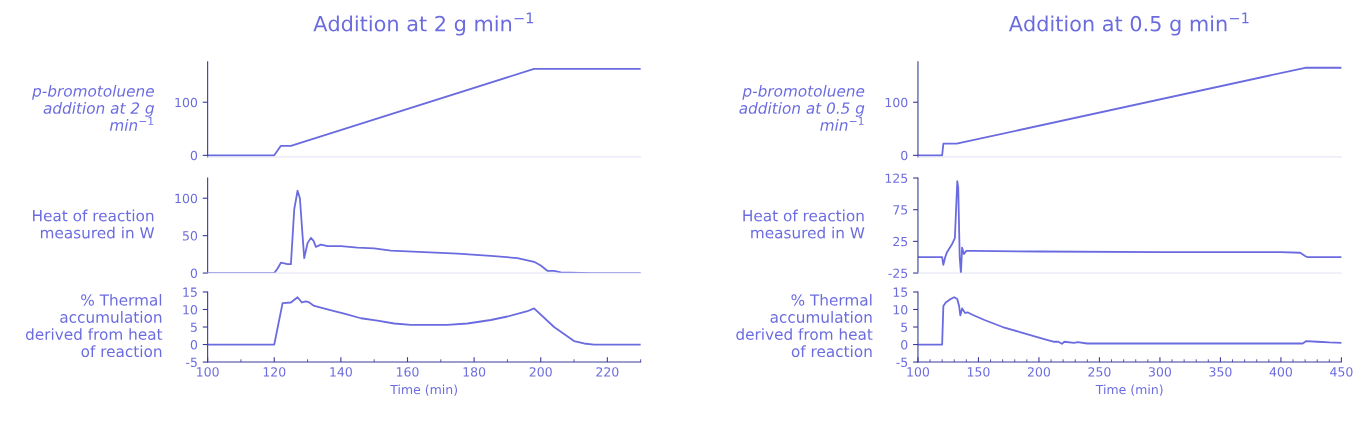  What do you see at coordinates (607, 372) in the screenshot?
I see `x-tick-label: 220` at bounding box center [607, 372].